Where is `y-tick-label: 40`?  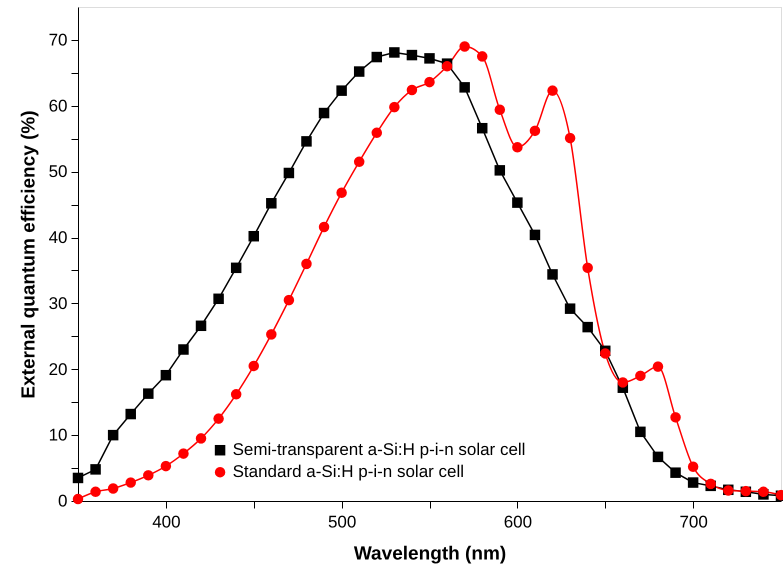 y-tick-label: 40 is located at coordinates (58, 238).